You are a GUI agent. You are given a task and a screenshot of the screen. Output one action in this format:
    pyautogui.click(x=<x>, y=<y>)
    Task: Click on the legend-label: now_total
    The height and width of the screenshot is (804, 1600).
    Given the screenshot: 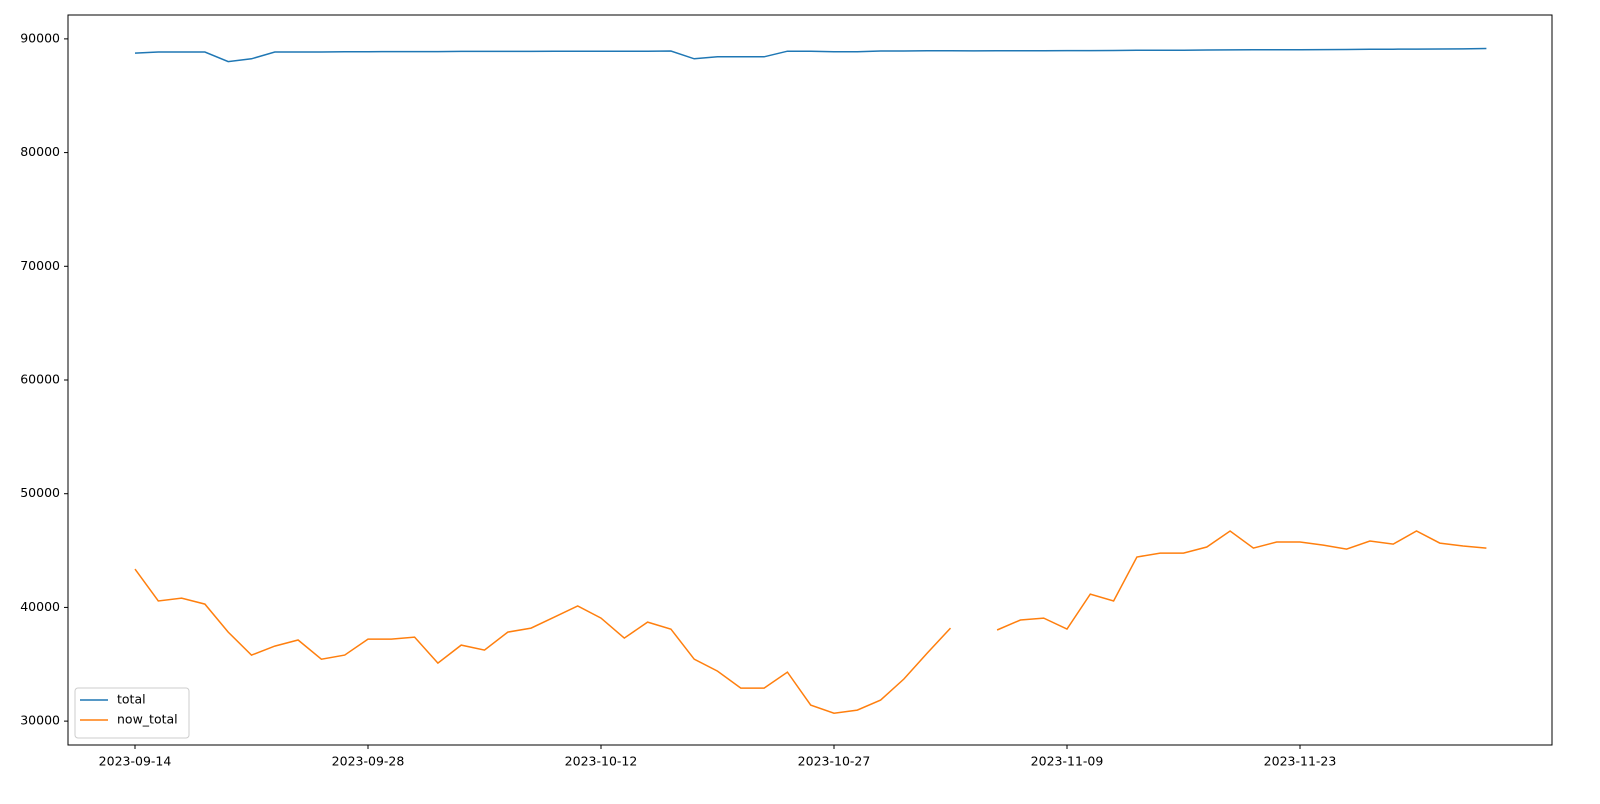 What is the action you would take?
    pyautogui.click(x=147, y=719)
    